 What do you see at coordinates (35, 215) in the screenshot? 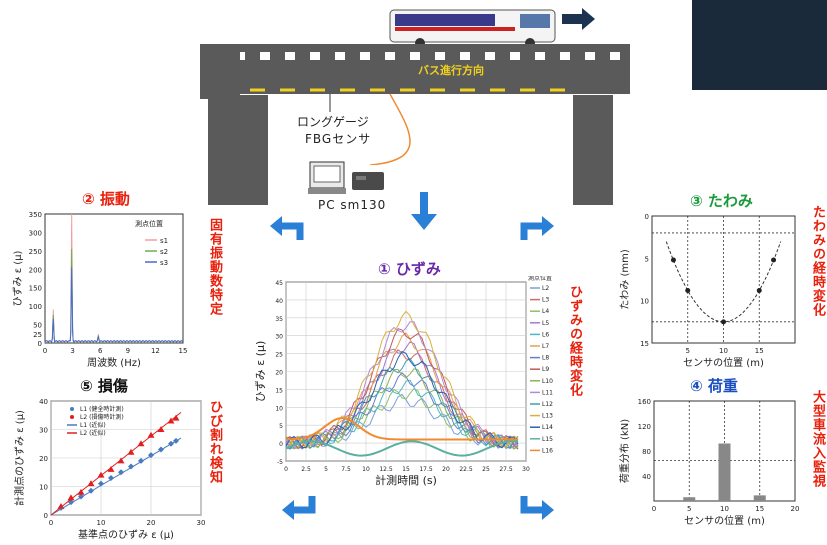
I see `y-tick-label: 350` at bounding box center [35, 215].